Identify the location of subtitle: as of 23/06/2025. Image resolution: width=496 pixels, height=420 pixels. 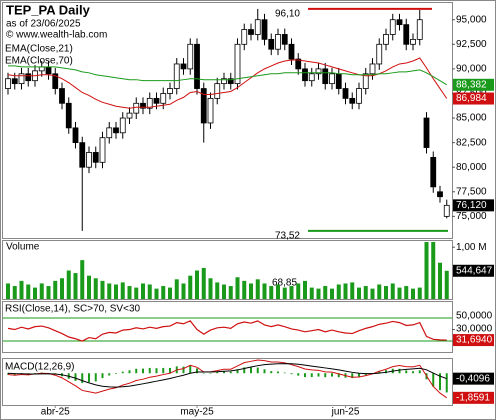
(43, 24).